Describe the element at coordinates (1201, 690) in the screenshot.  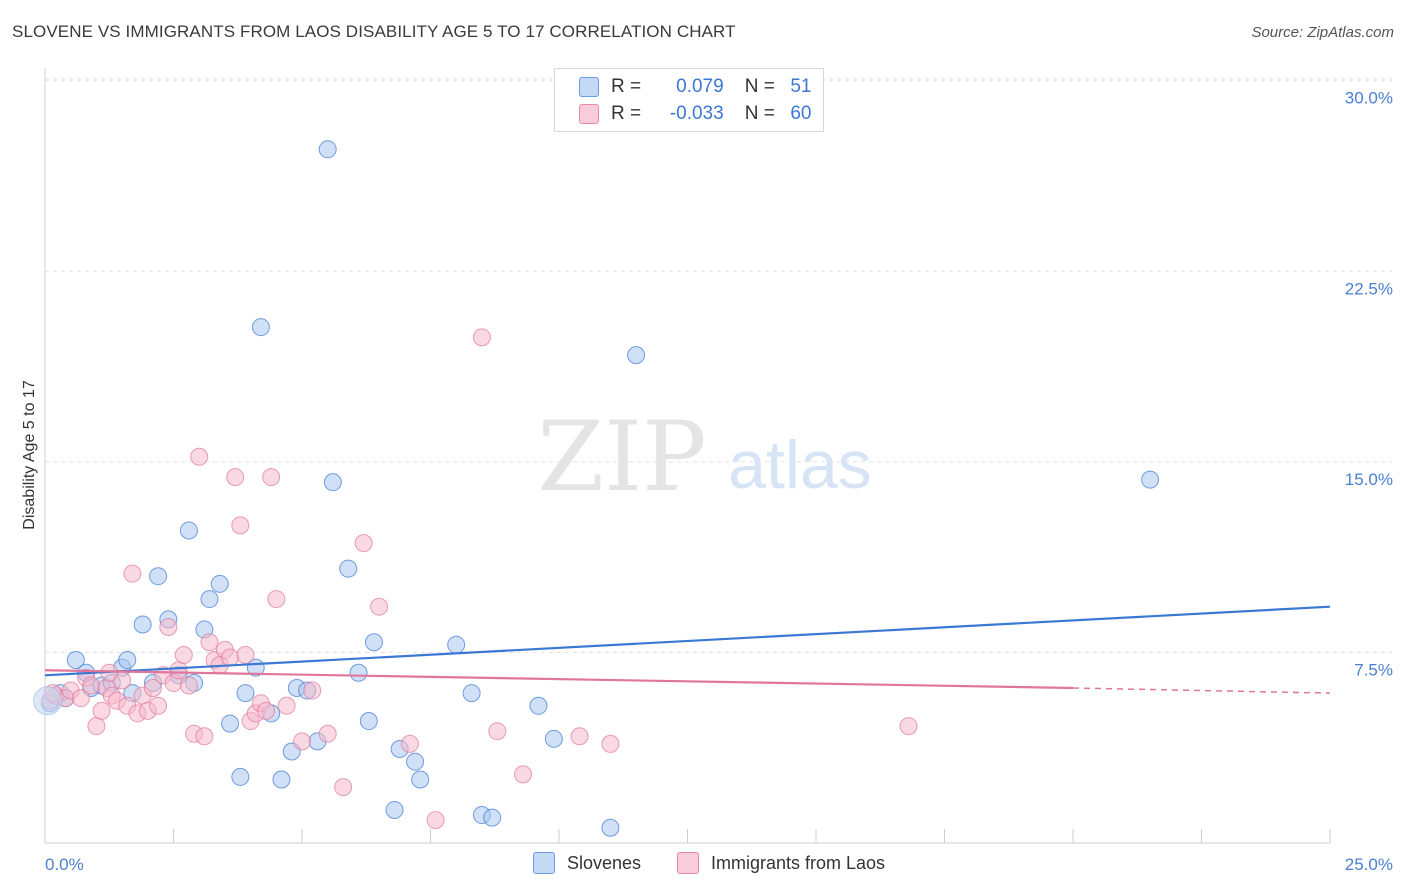
I see `trend-line-laos-extrapolated` at that location.